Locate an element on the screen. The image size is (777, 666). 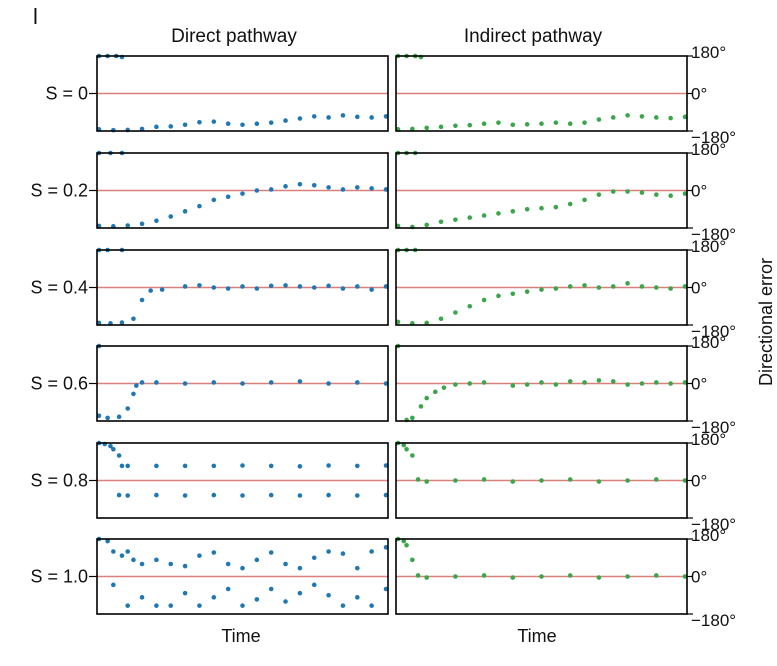
row-label: S = 0.6 is located at coordinates (59, 384).